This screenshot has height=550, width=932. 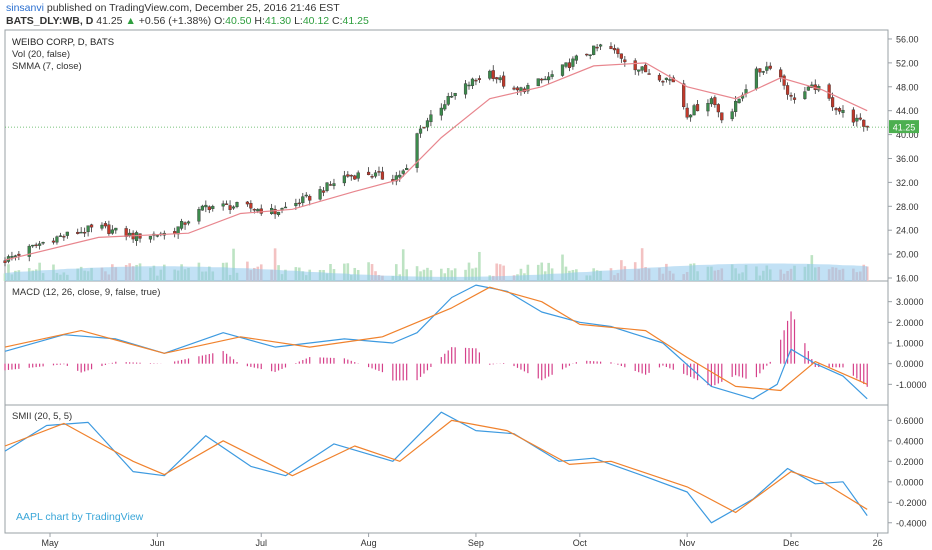 I want to click on price-tick-label: 56.00, so click(x=907, y=39).